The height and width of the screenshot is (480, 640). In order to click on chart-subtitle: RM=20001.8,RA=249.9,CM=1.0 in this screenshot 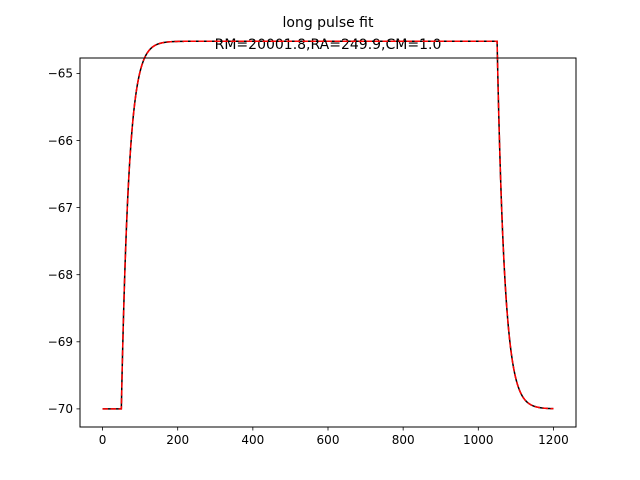, I will do `click(328, 45)`.